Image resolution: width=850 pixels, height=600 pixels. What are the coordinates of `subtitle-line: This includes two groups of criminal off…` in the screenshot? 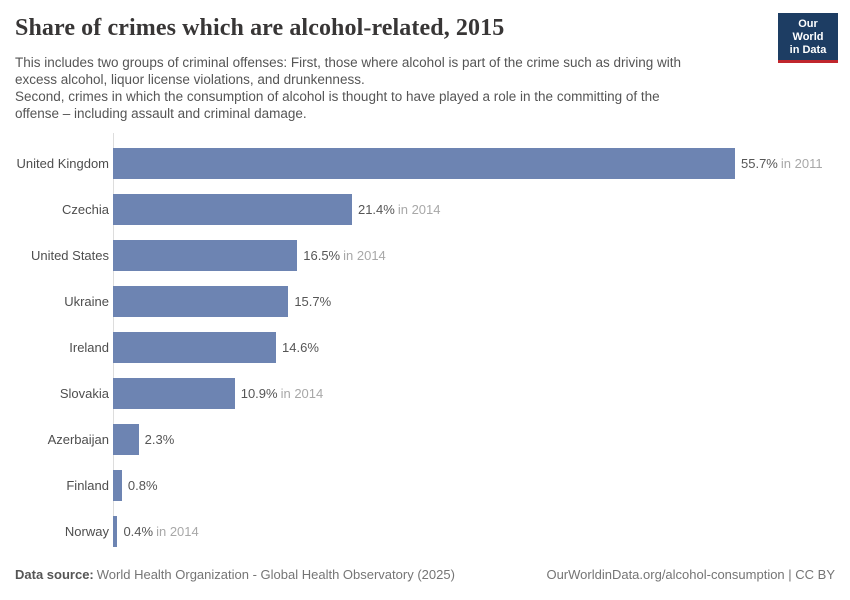 It's located at (348, 62).